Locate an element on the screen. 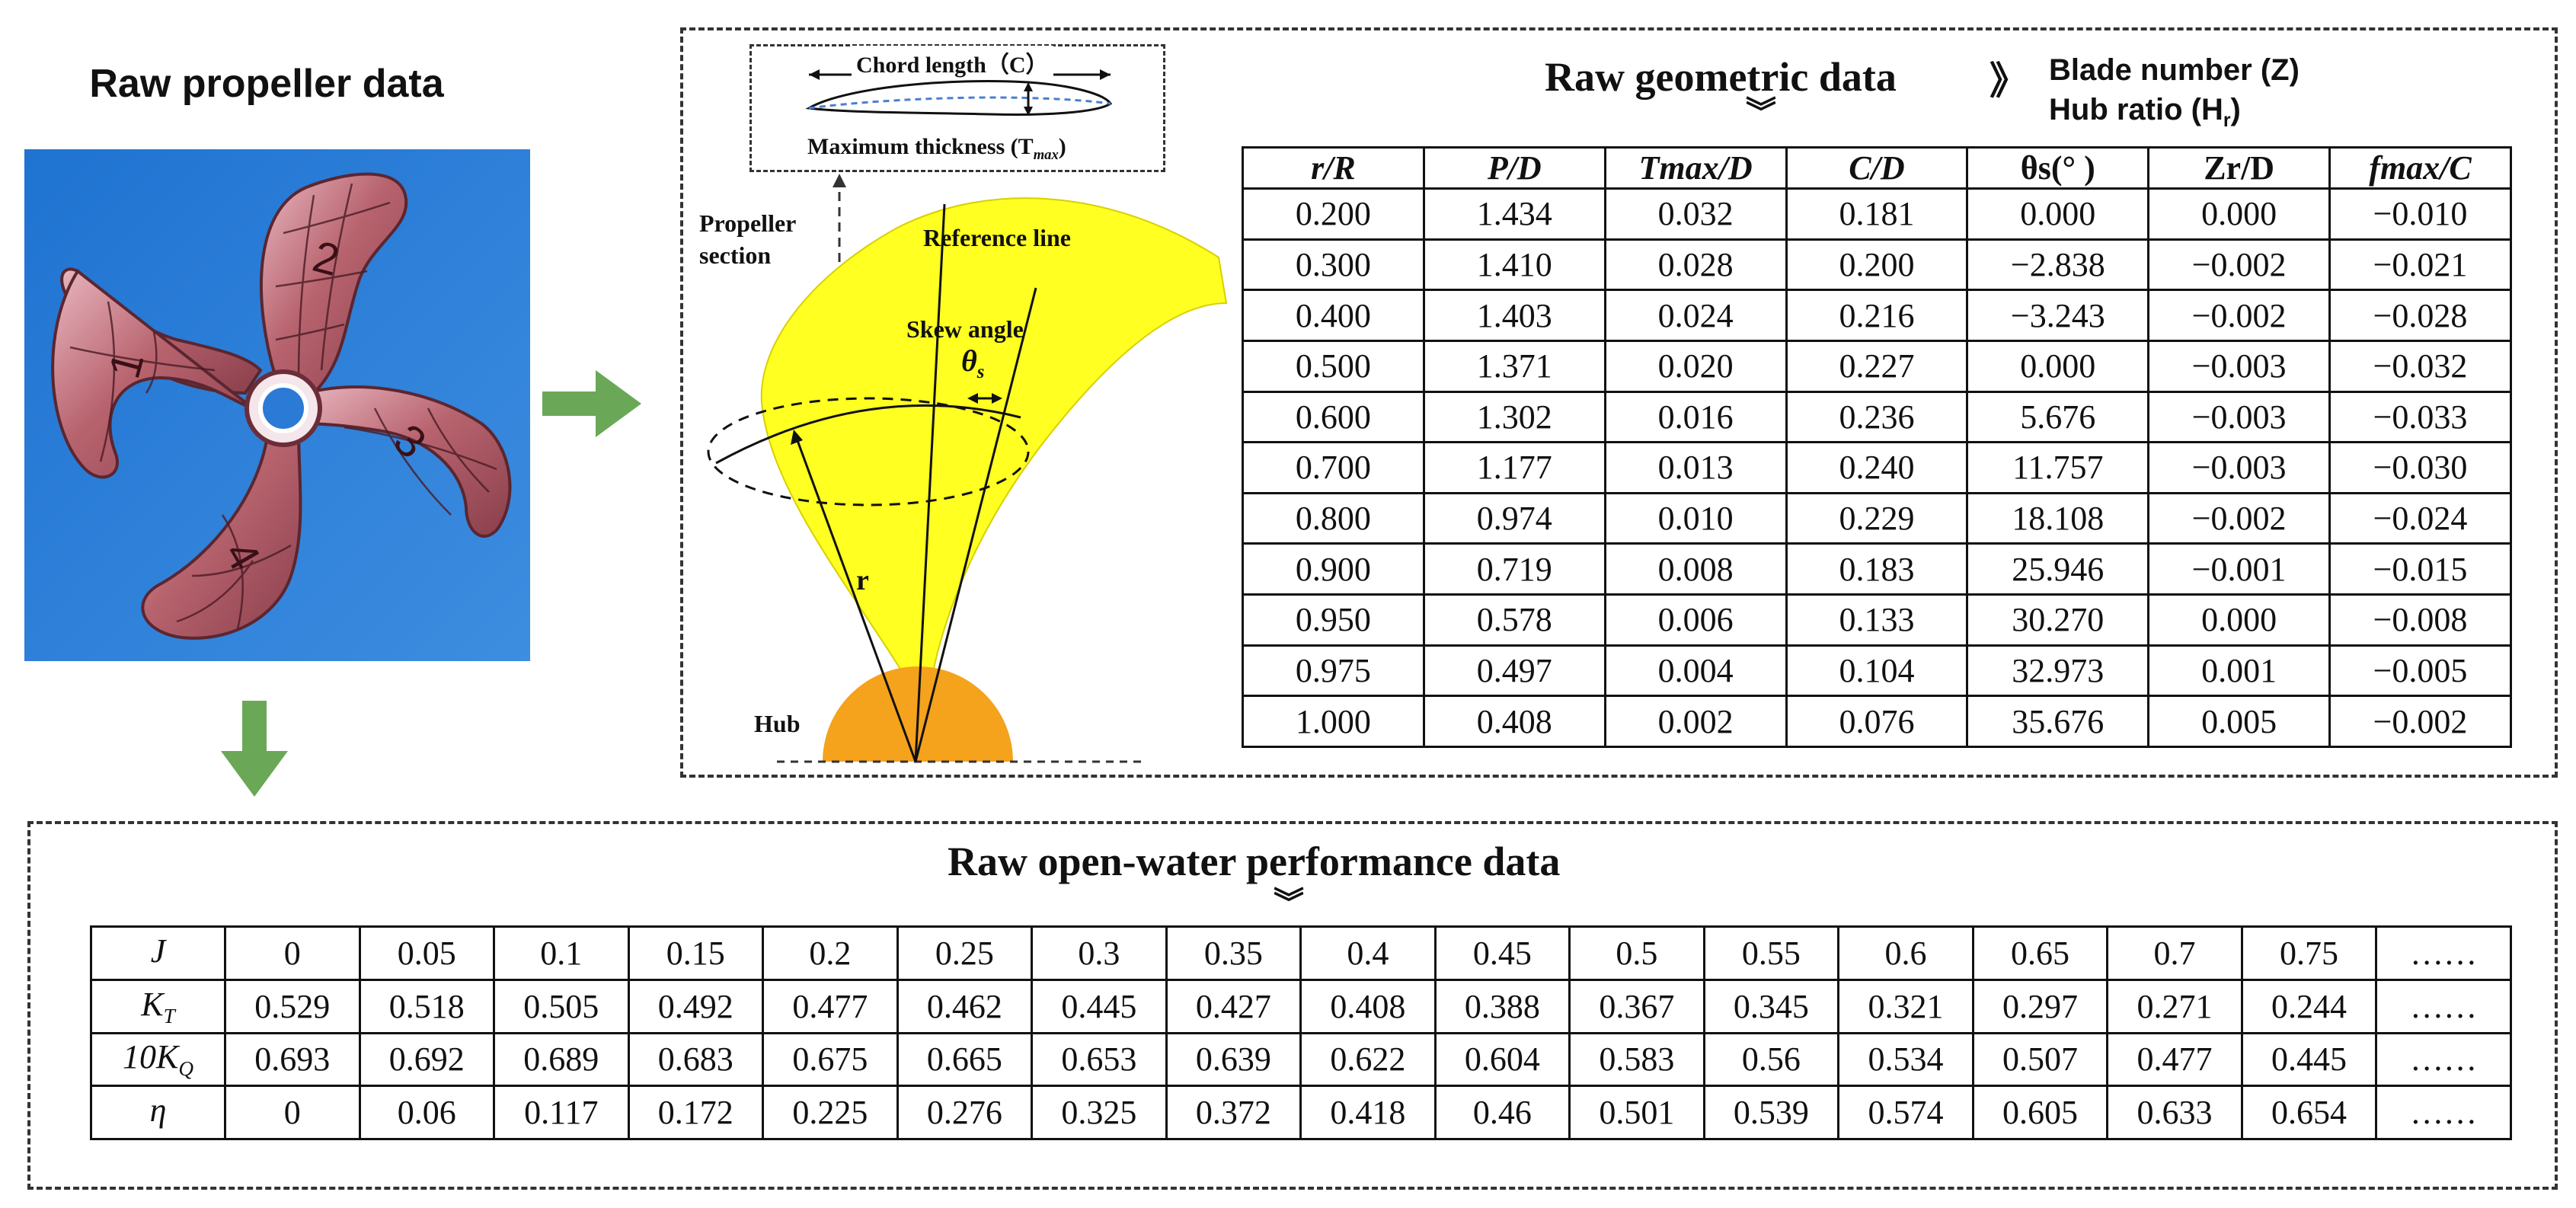 This screenshot has height=1208, width=2576. table-cell: 0 is located at coordinates (292, 953).